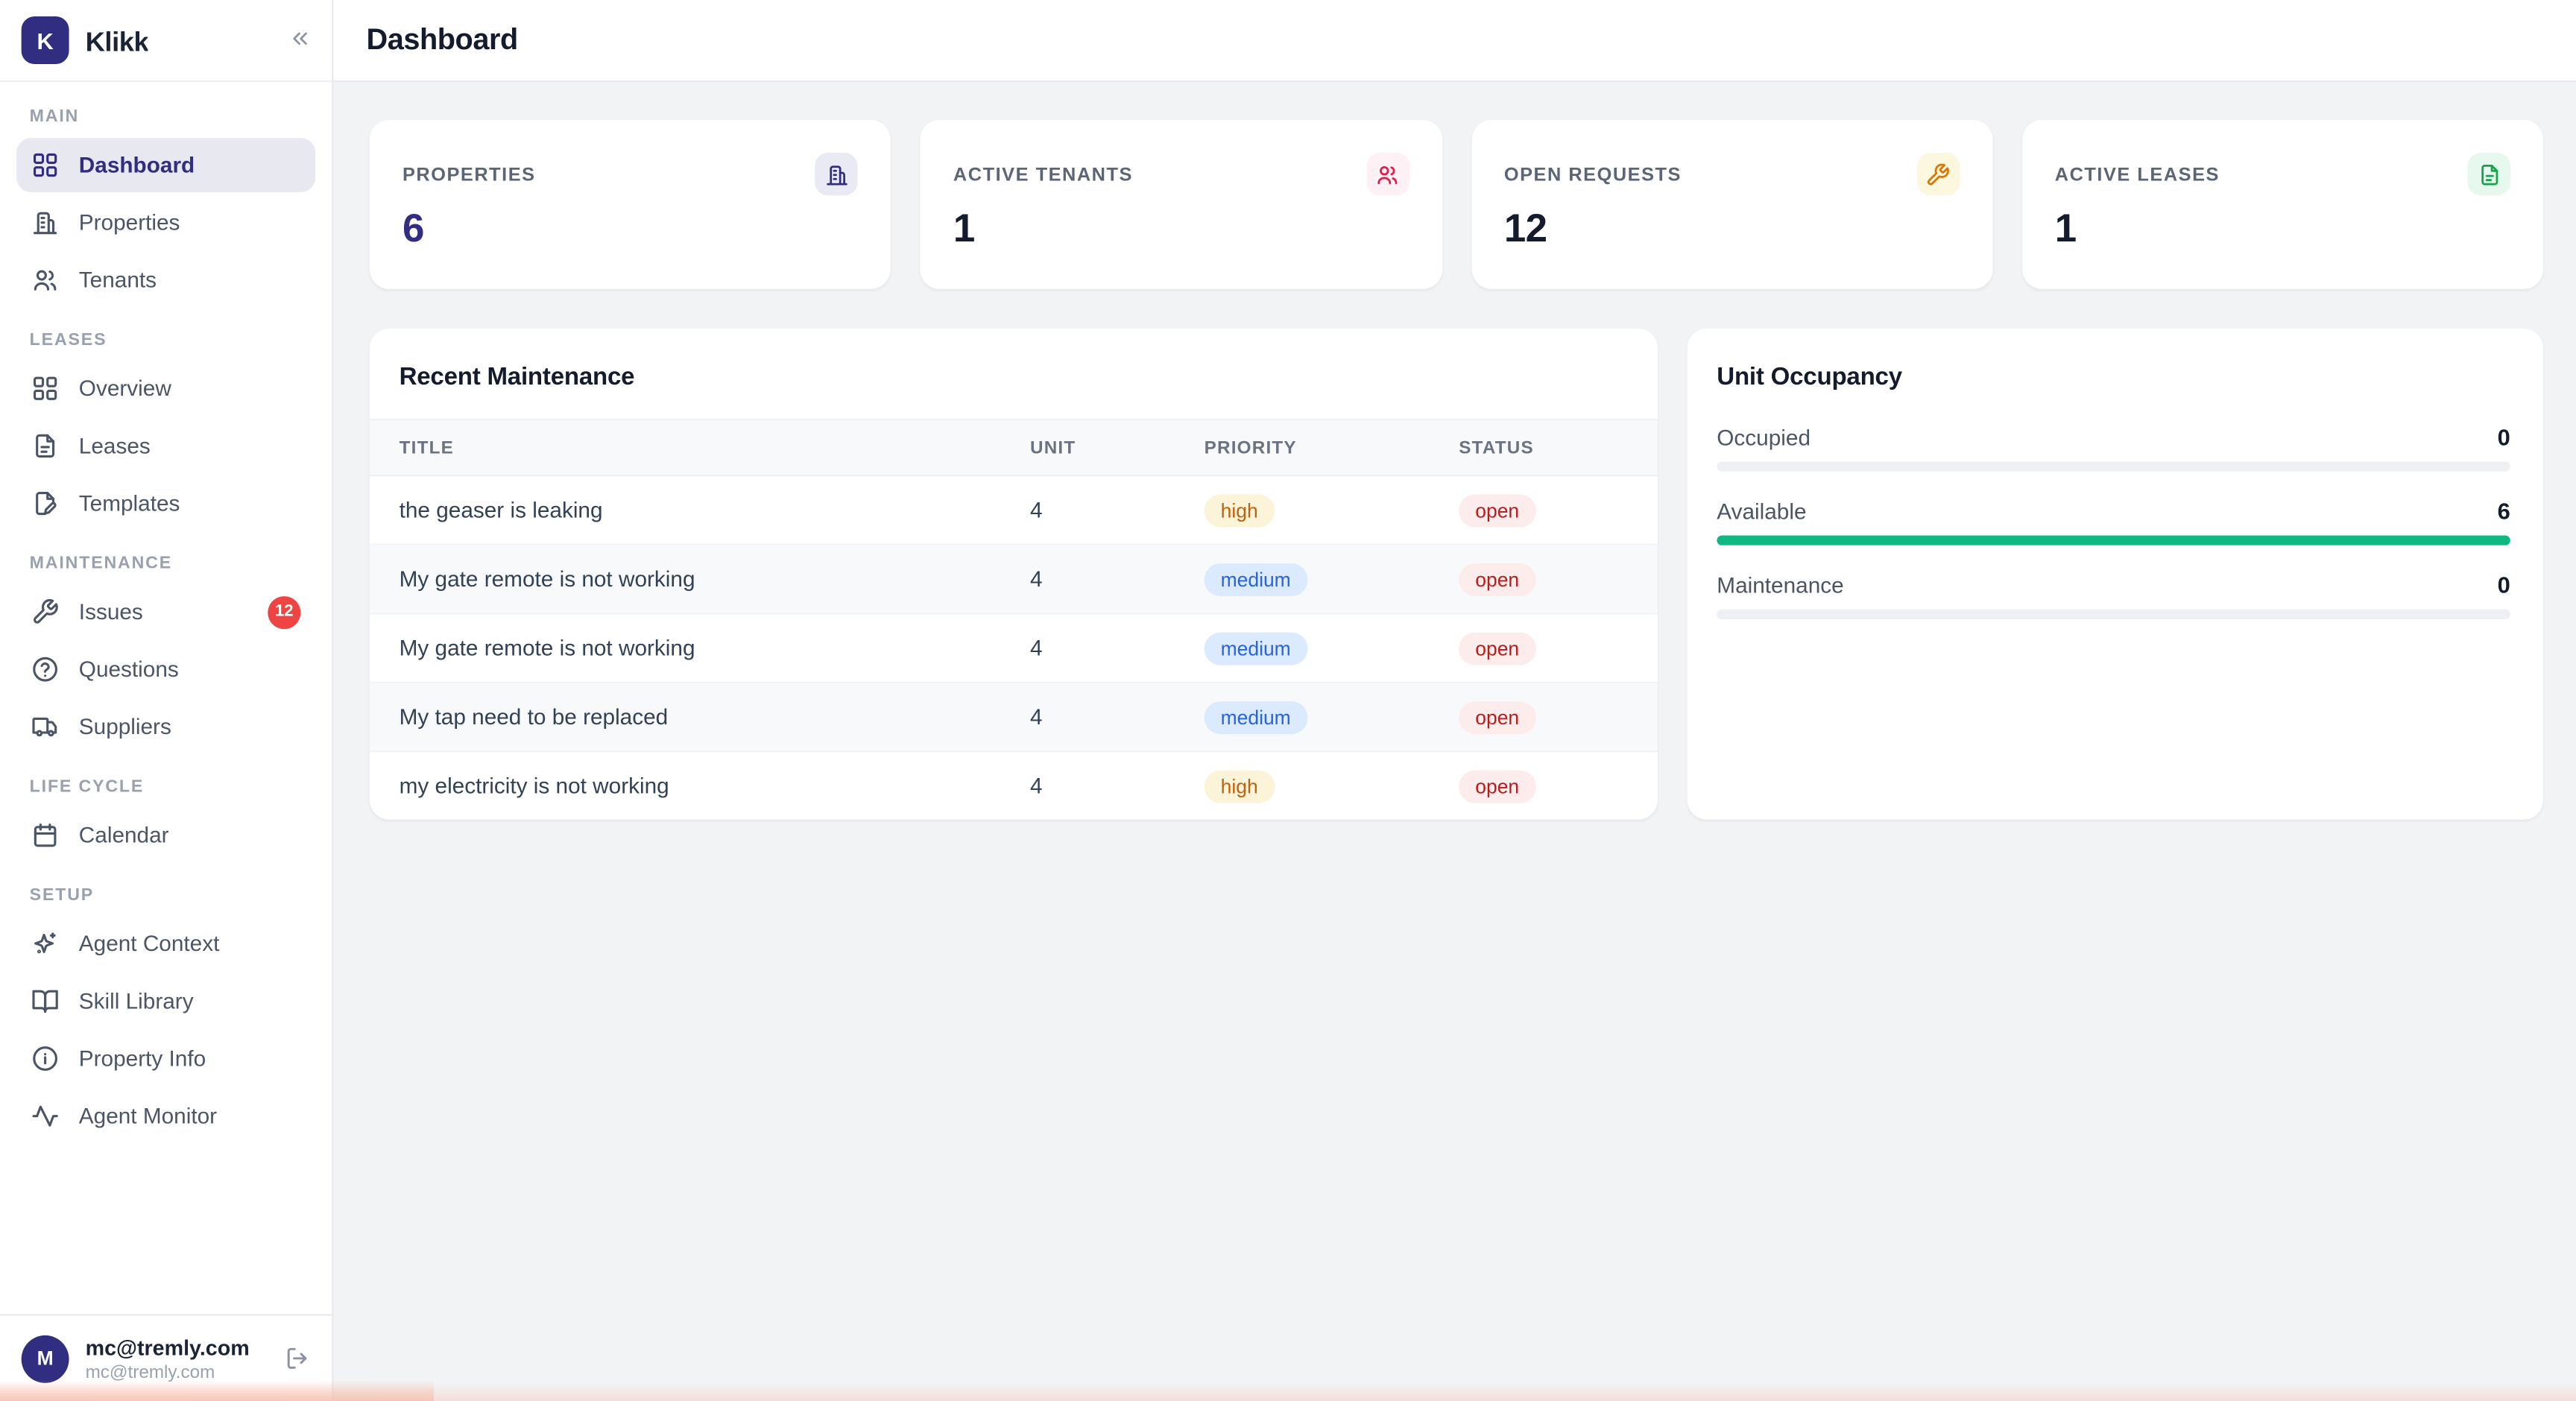 Image resolution: width=2576 pixels, height=1401 pixels. Describe the element at coordinates (1764, 436) in the screenshot. I see `occupancy-label: Occupied` at that location.